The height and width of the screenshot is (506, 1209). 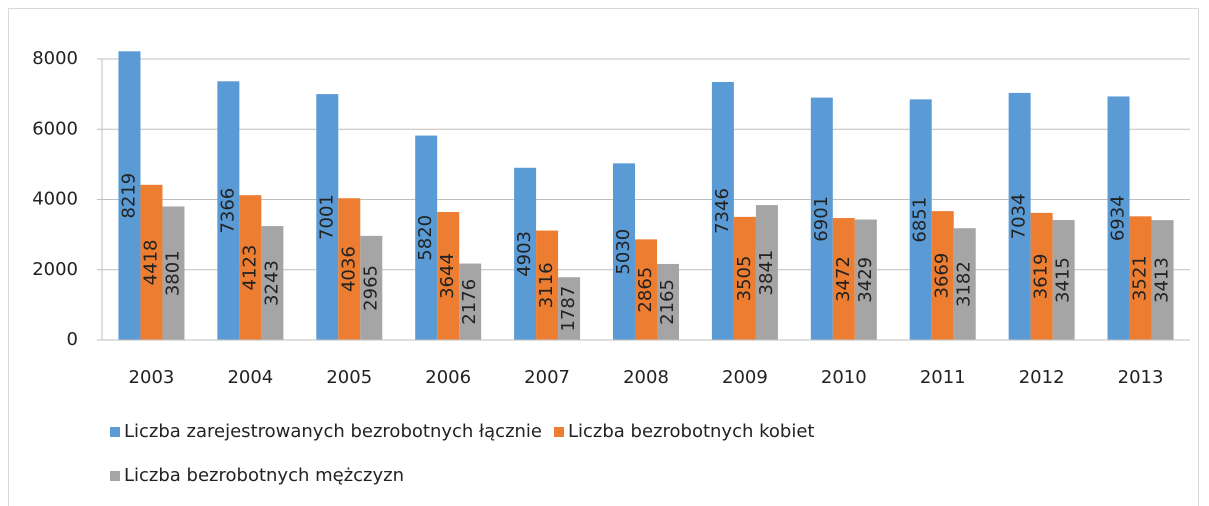 I want to click on value-label: 3116, so click(x=546, y=285).